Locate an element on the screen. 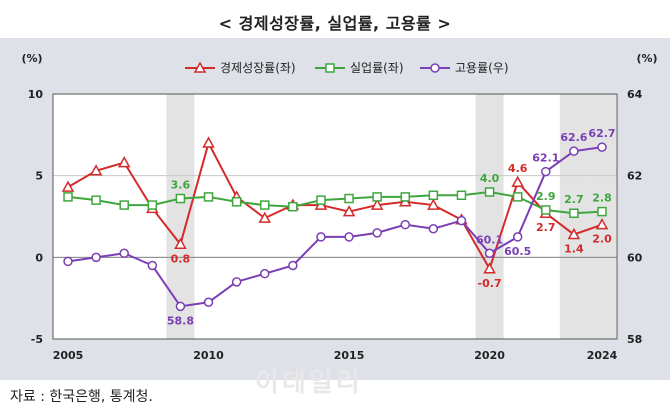 The height and width of the screenshot is (419, 670). x-tick-label: 2020 is located at coordinates (489, 355).